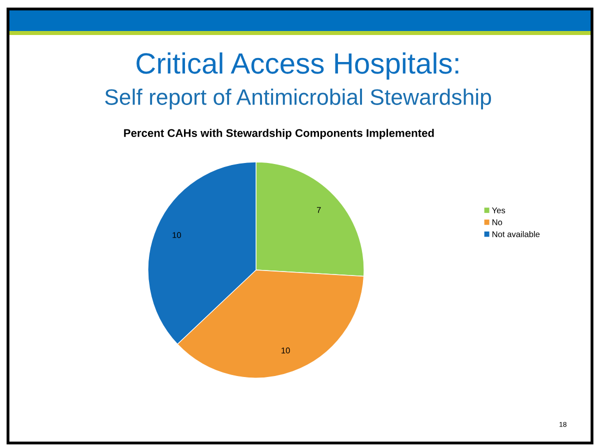  I want to click on data-label: 7, so click(318, 210).